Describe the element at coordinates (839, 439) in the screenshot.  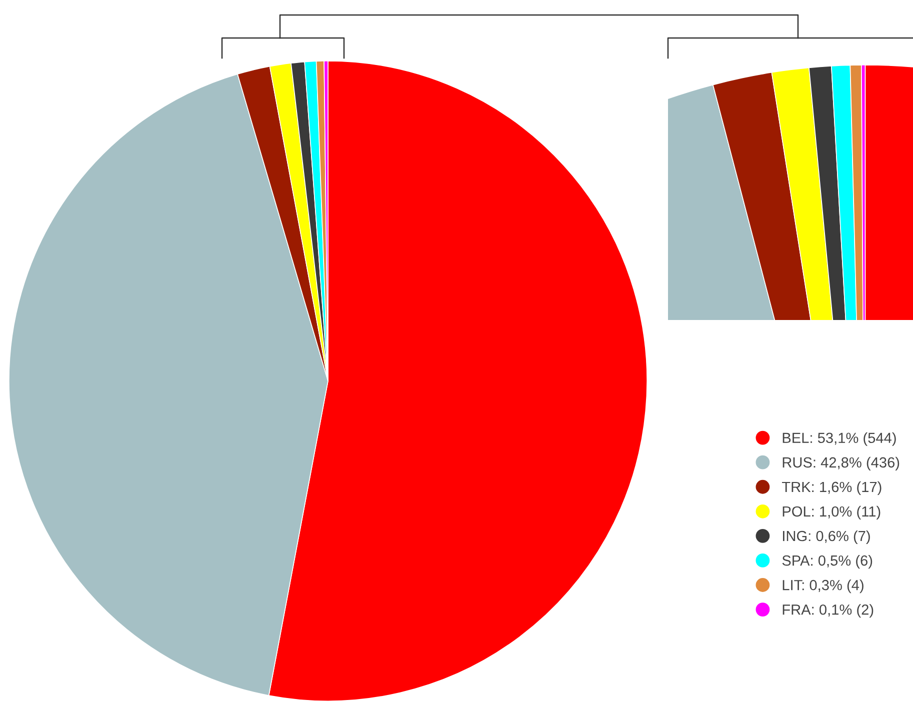
I see `legend-label: BEL: 53,1% (544)` at that location.